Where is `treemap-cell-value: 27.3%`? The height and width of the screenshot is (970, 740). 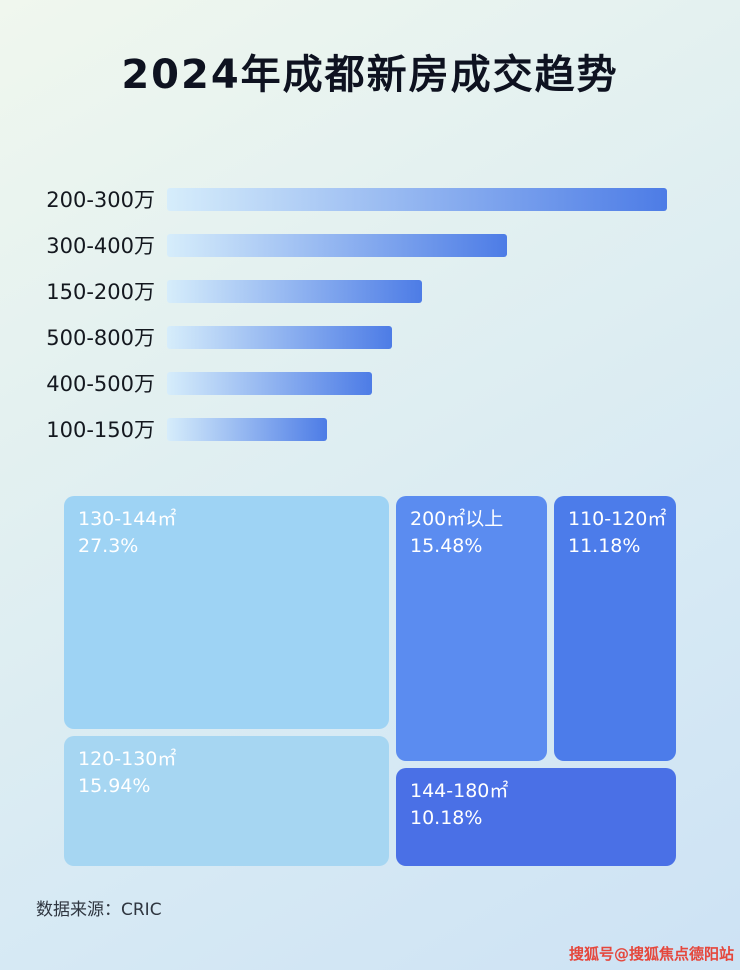
treemap-cell-value: 27.3% is located at coordinates (108, 545).